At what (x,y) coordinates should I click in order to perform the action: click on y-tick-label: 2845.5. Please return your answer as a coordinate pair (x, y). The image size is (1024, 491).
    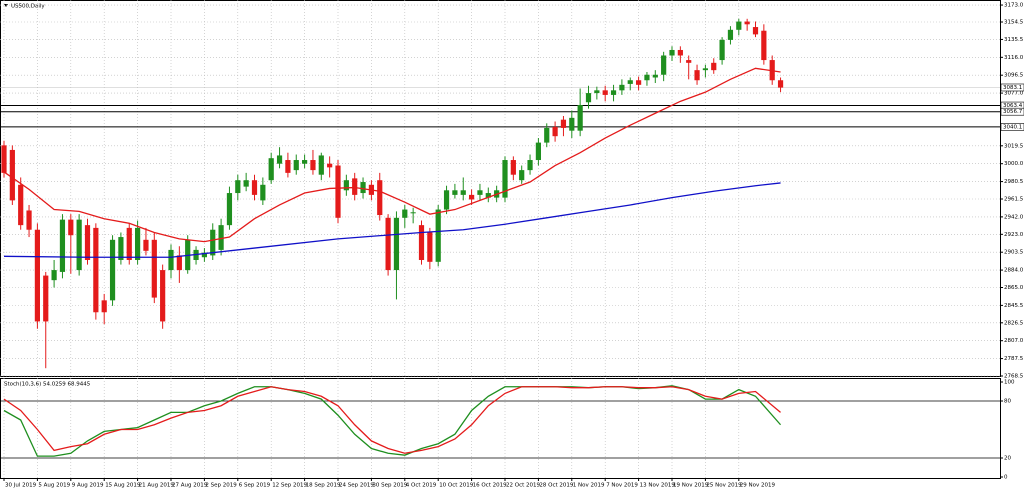
    Looking at the image, I should click on (1014, 306).